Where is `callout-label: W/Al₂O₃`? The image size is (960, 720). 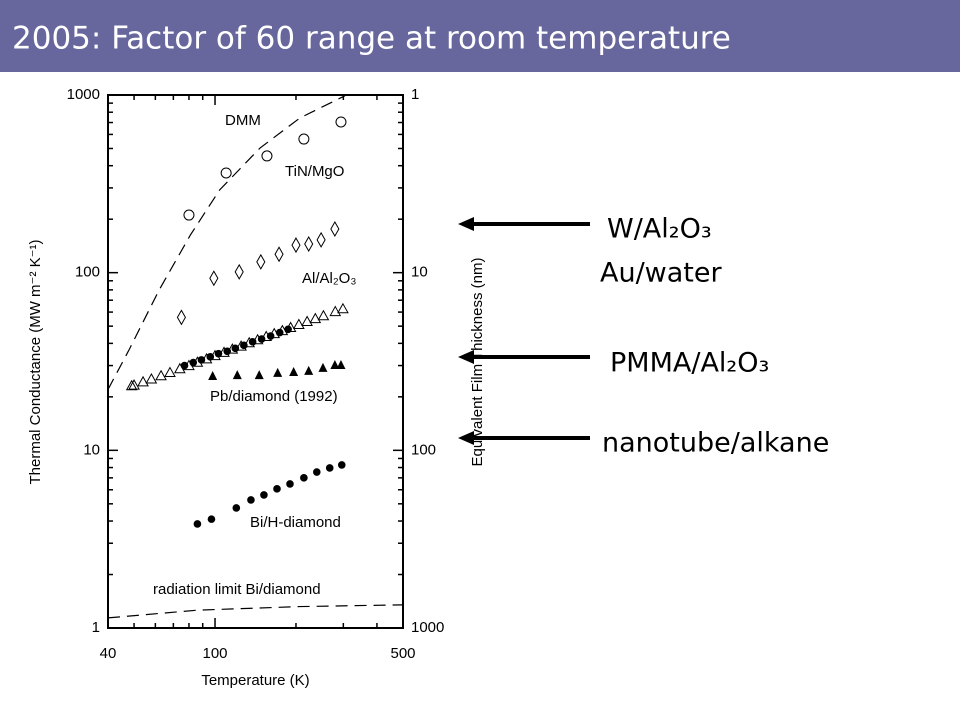 callout-label: W/Al₂O₃ is located at coordinates (659, 229).